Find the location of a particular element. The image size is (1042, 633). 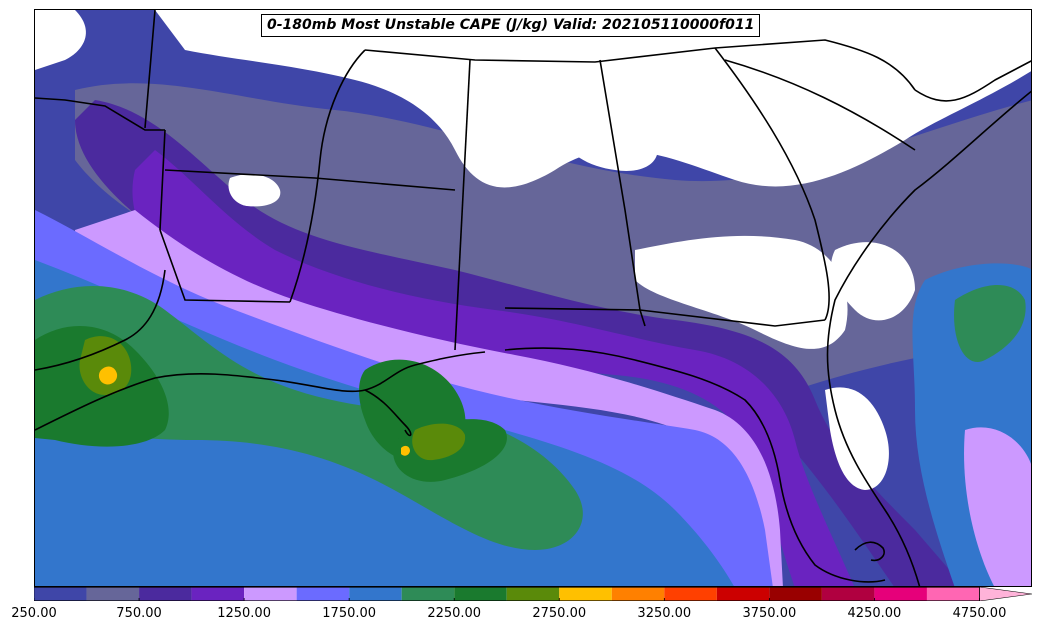

cape-contour-olive is located at coordinates (105, 365).